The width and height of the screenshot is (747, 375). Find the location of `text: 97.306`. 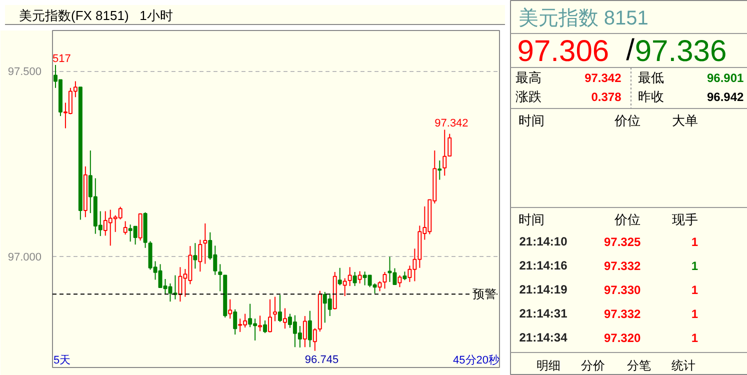

text: 97.306 is located at coordinates (563, 51).